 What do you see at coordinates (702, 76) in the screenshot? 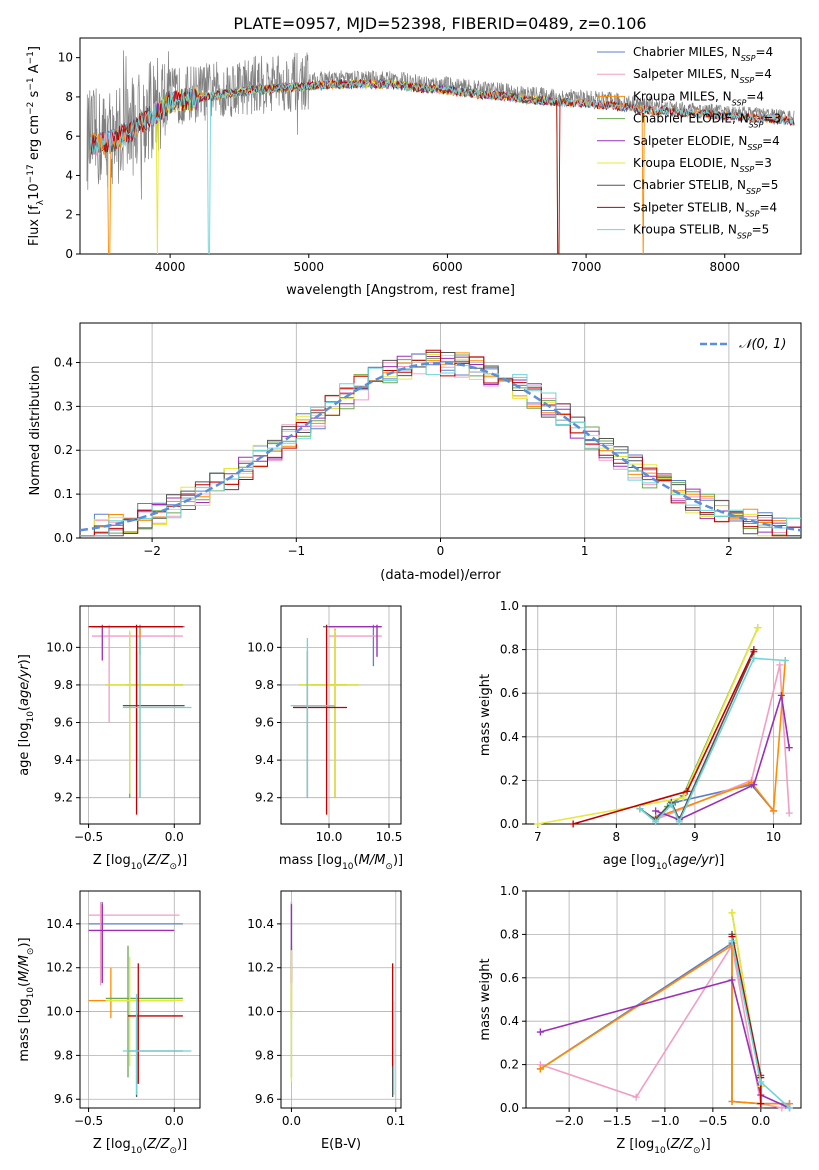
I see `legend-label: Salpeter MILES, NSSP=4` at bounding box center [702, 76].